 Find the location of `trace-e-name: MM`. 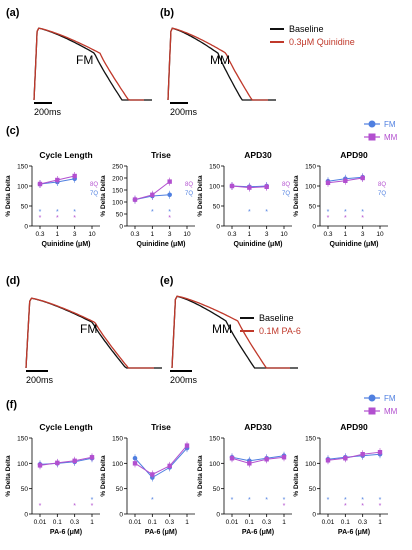

trace-e-name: MM is located at coordinates (222, 329).